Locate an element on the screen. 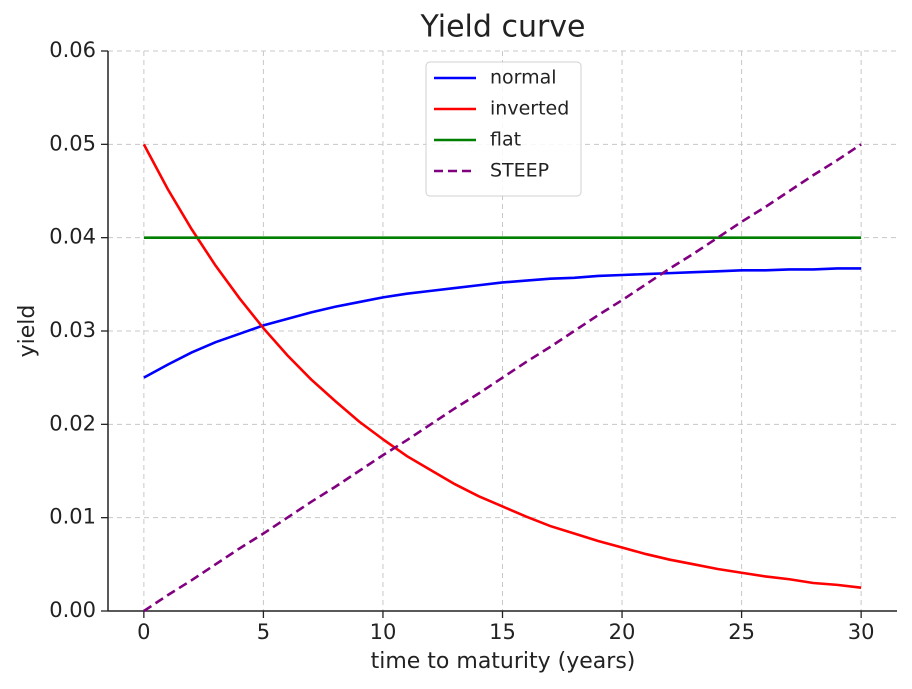 The image size is (912, 689). legend-box is located at coordinates (503, 129).